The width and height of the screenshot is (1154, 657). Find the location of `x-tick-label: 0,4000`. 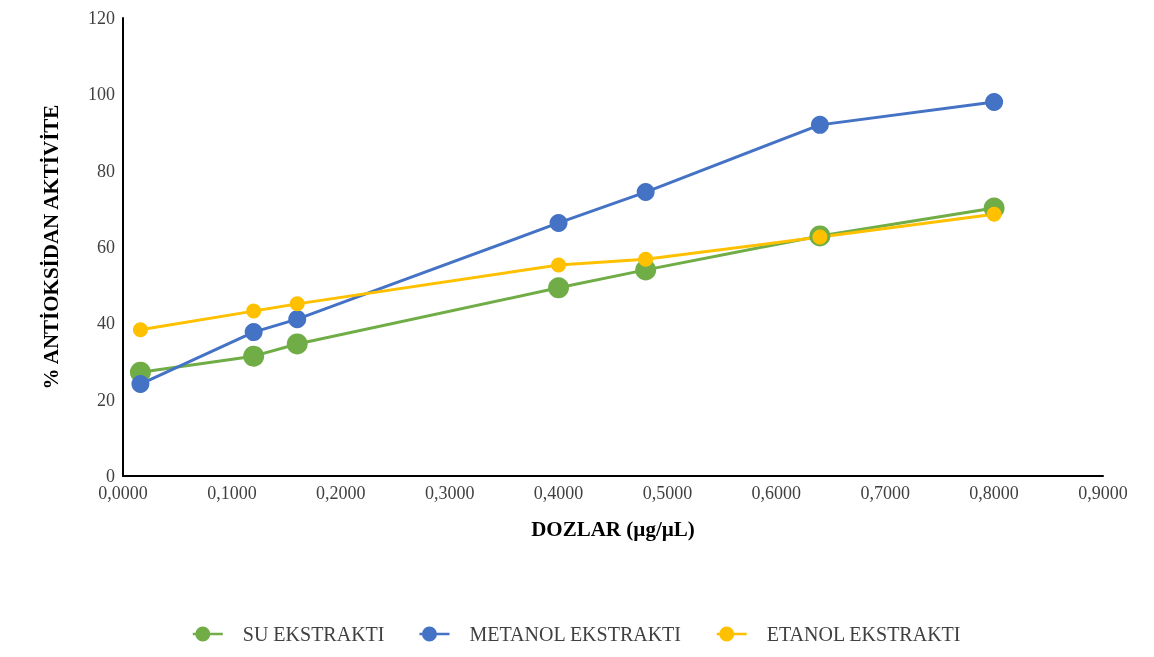

x-tick-label: 0,4000 is located at coordinates (558, 493).